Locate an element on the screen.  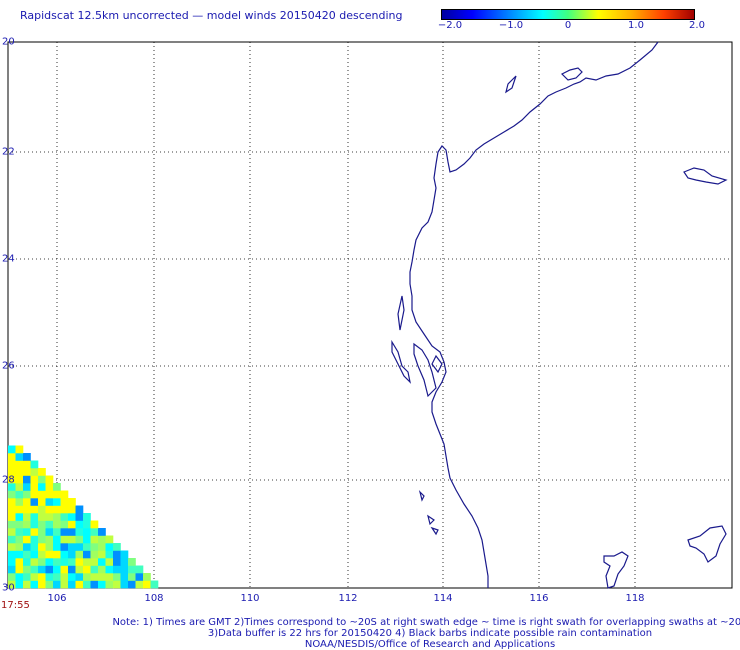
lat-label: 26 is located at coordinates (8, 366).